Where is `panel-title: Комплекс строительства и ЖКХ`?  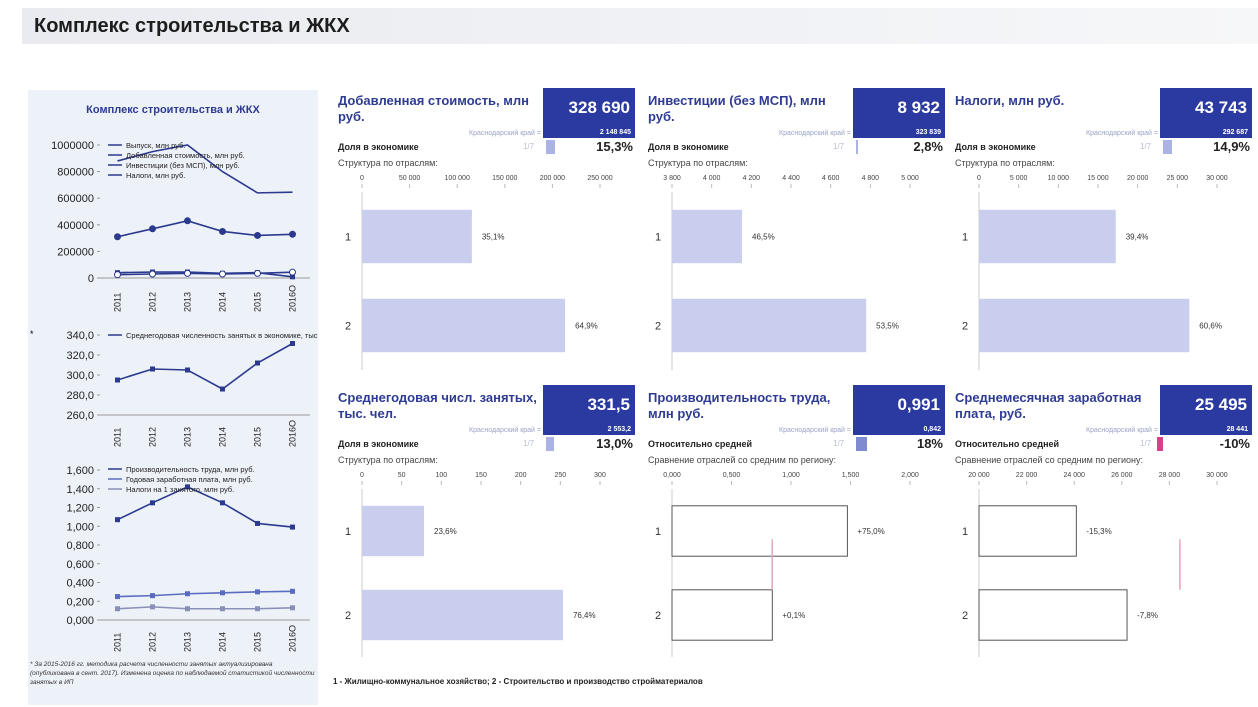
panel-title: Комплекс строительства и ЖКХ is located at coordinates (173, 110).